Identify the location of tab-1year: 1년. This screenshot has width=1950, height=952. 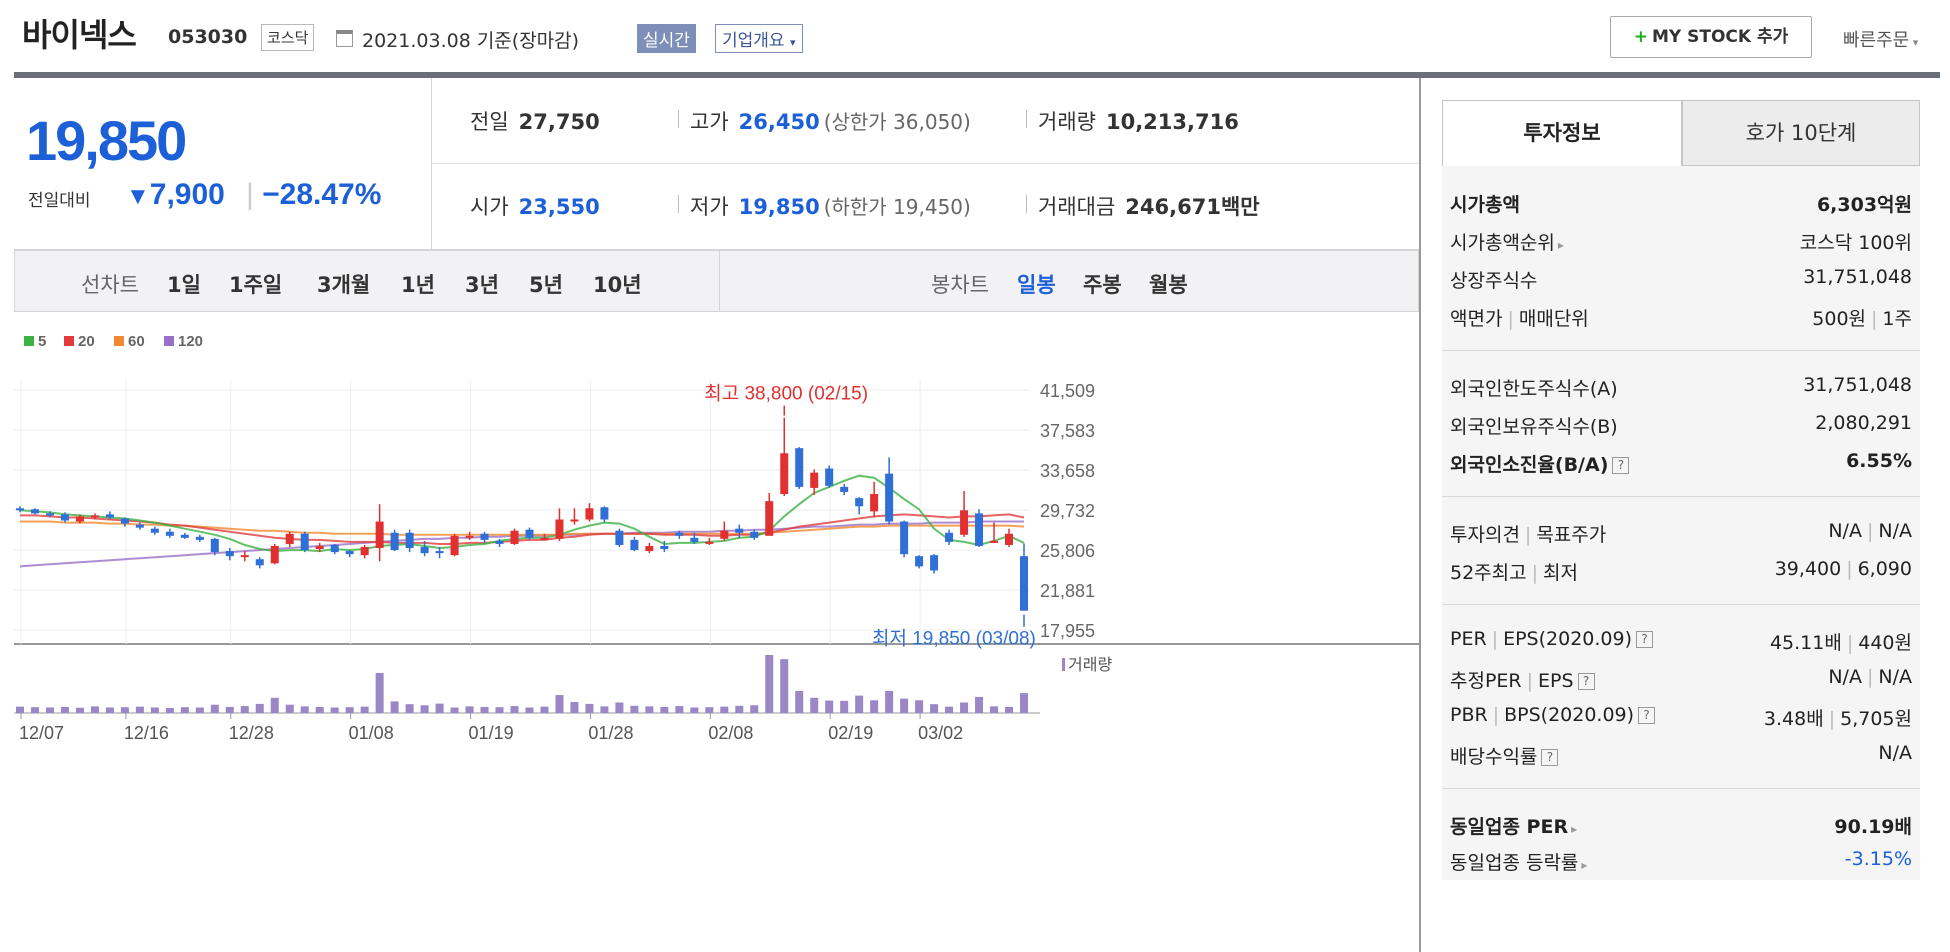
(418, 285).